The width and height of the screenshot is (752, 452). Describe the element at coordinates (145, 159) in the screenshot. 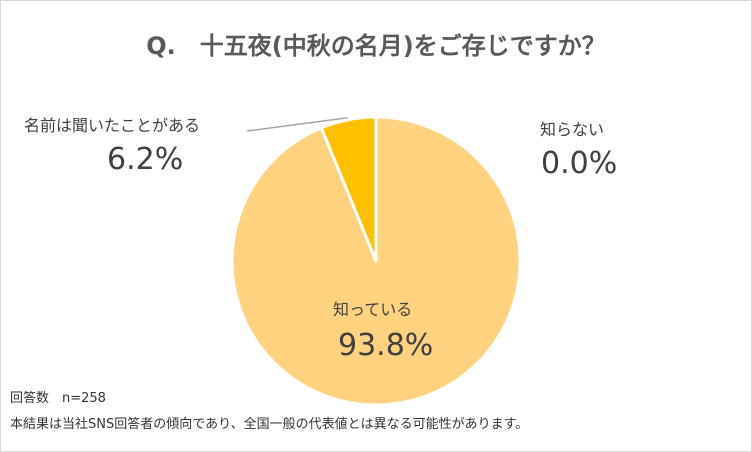

I see `slice-label-heard-value: 6.2%` at that location.